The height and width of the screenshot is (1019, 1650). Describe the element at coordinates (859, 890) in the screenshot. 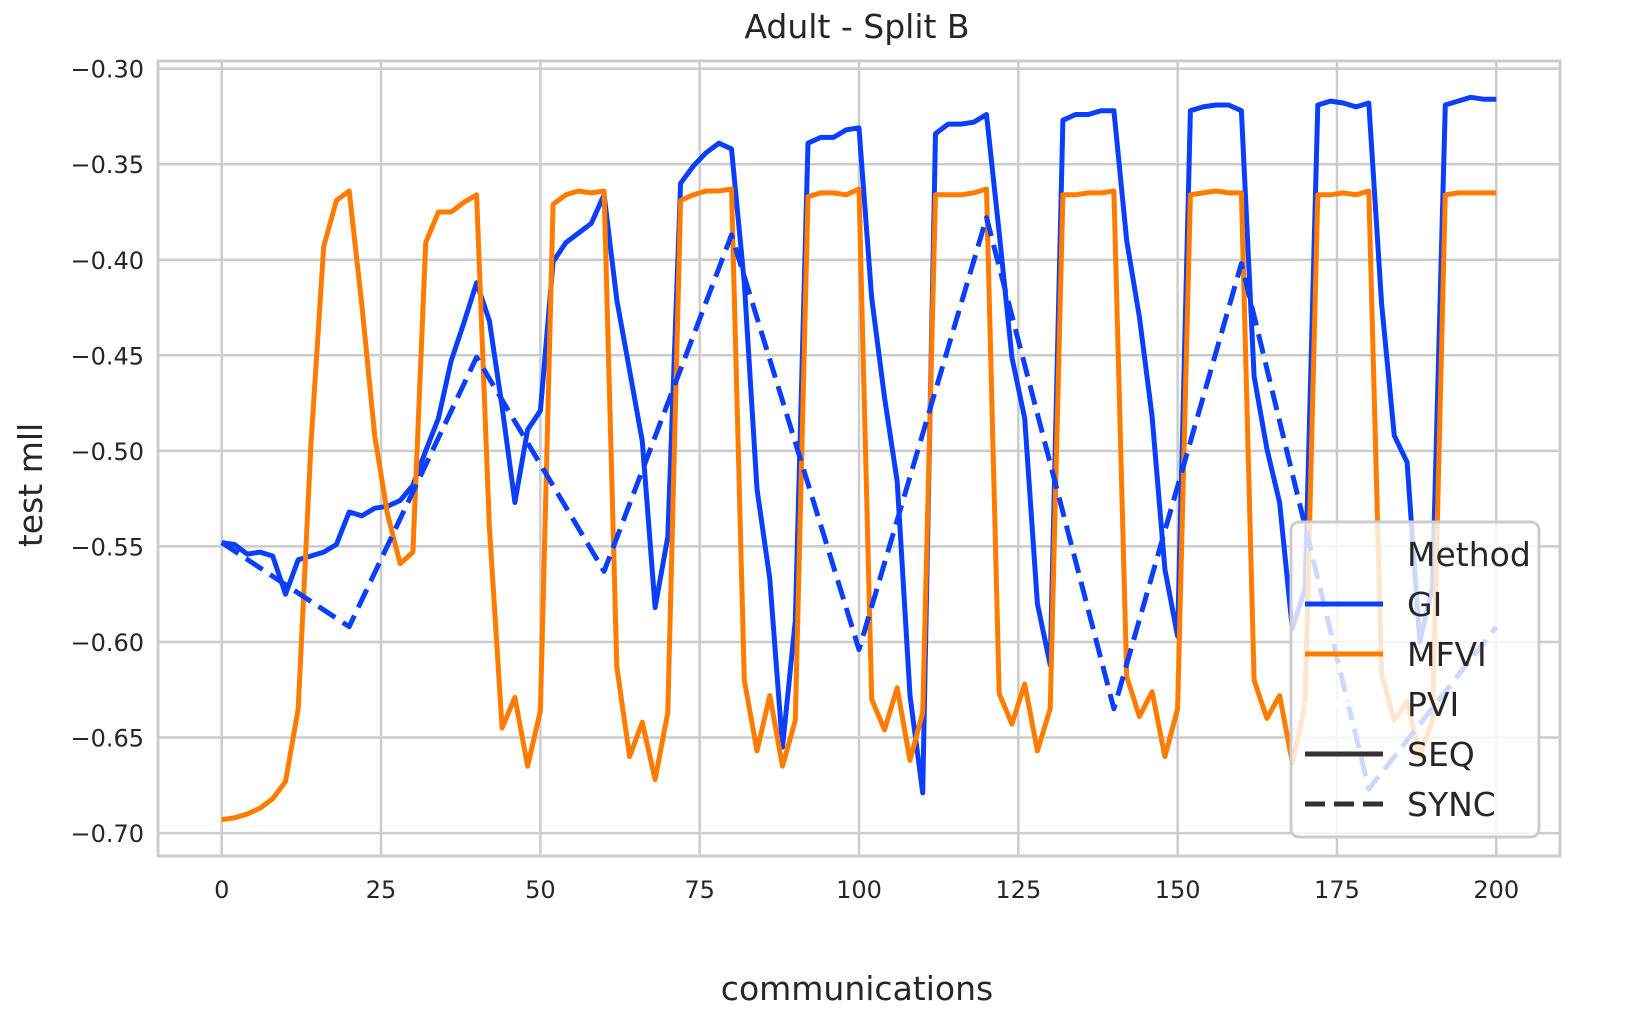

I see `x-tick-label: 100` at that location.